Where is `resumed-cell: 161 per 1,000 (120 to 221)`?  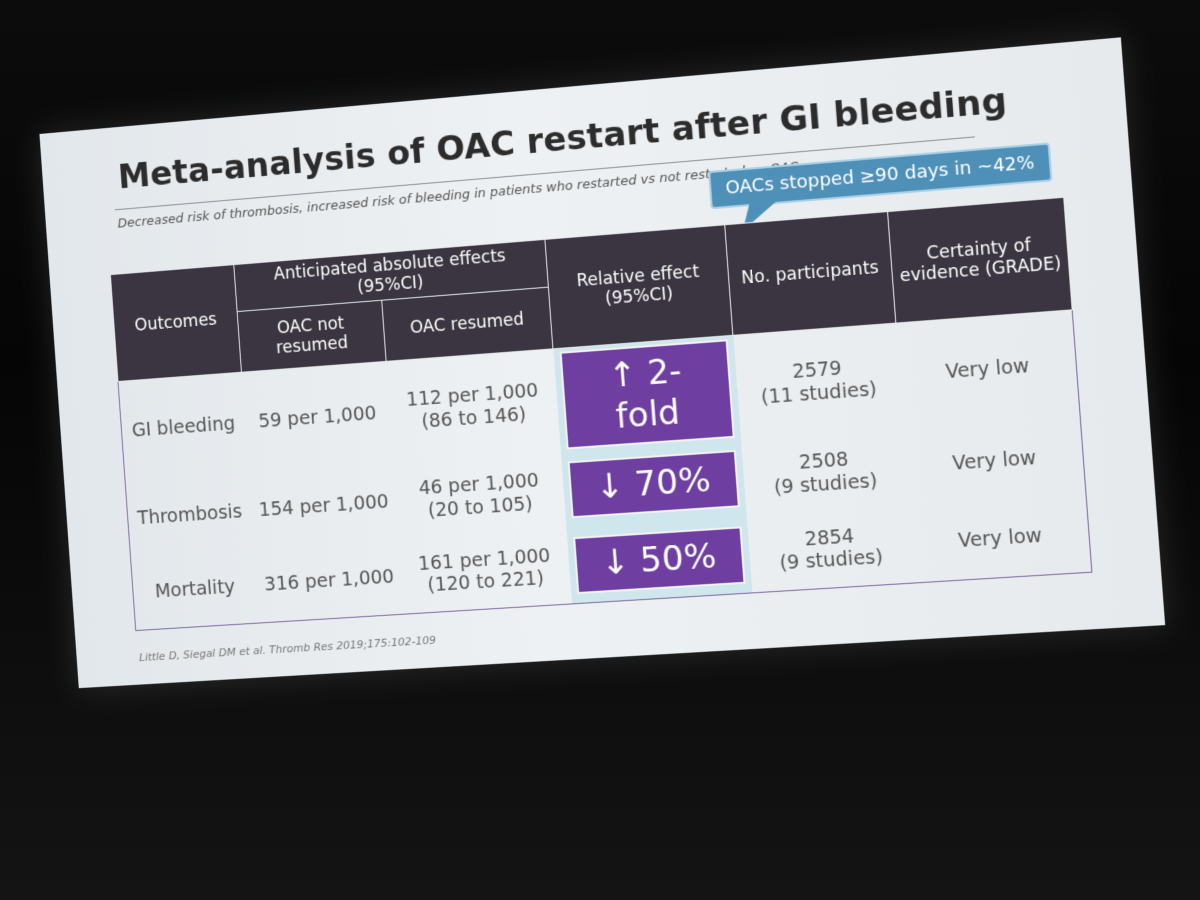 resumed-cell: 161 per 1,000 (120 to 221) is located at coordinates (485, 571).